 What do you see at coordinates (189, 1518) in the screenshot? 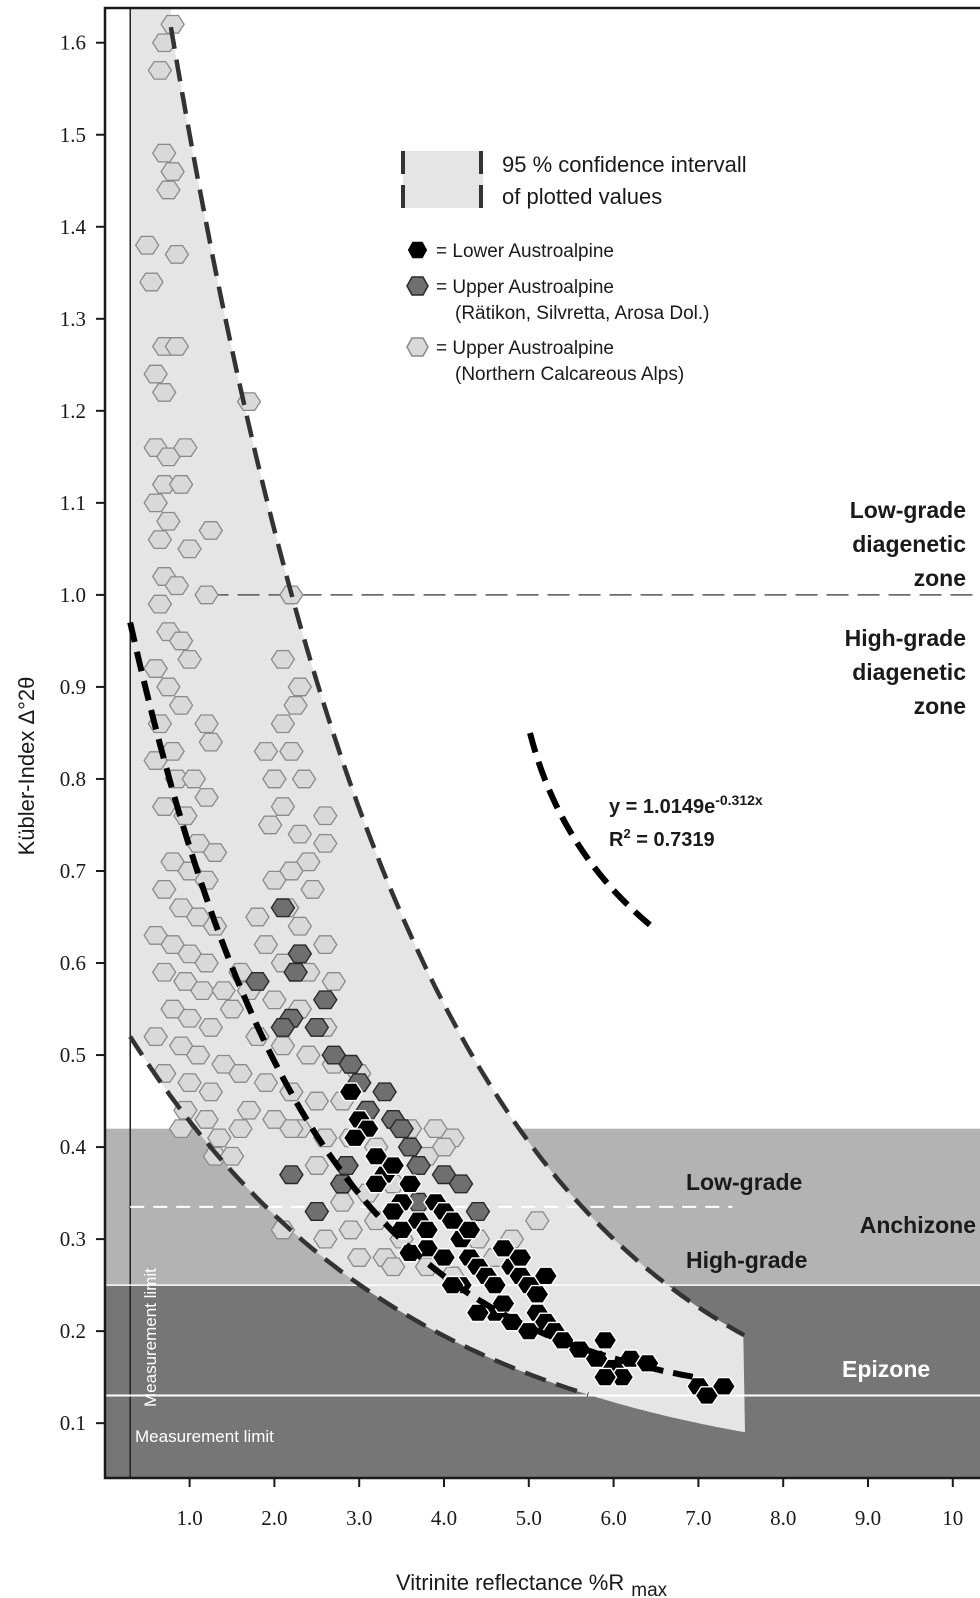
I see `x-tick-label: 1.0` at bounding box center [189, 1518].